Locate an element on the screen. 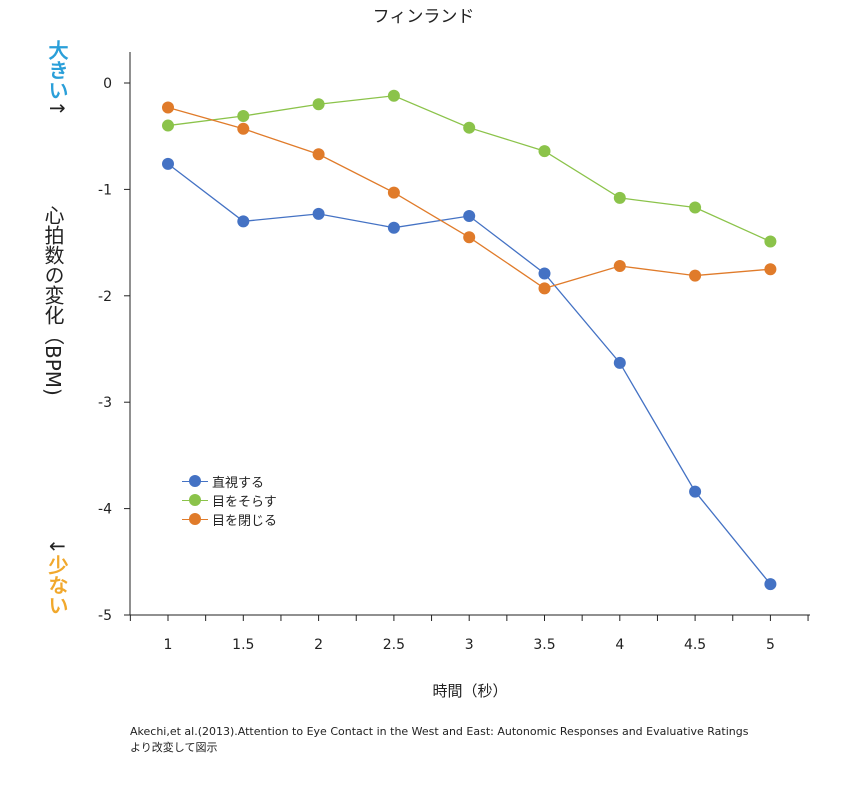  x-tick-label: 5 is located at coordinates (770, 645).